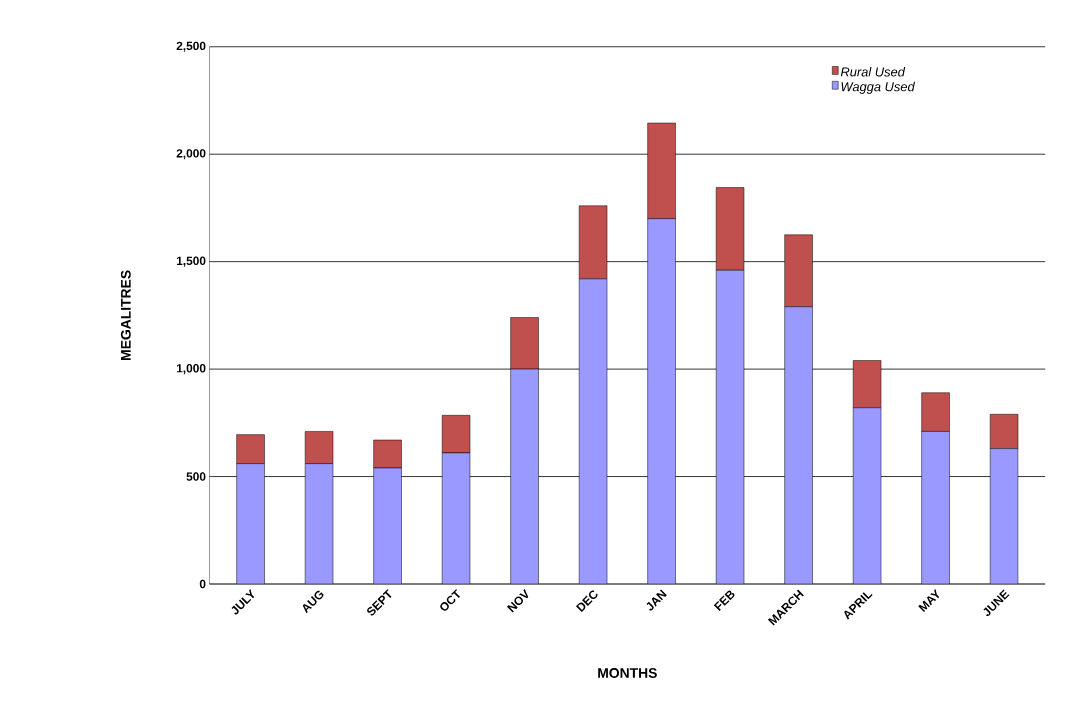 This screenshot has width=1085, height=707. Describe the element at coordinates (191, 46) in the screenshot. I see `y-tick-label: 2,500` at that location.